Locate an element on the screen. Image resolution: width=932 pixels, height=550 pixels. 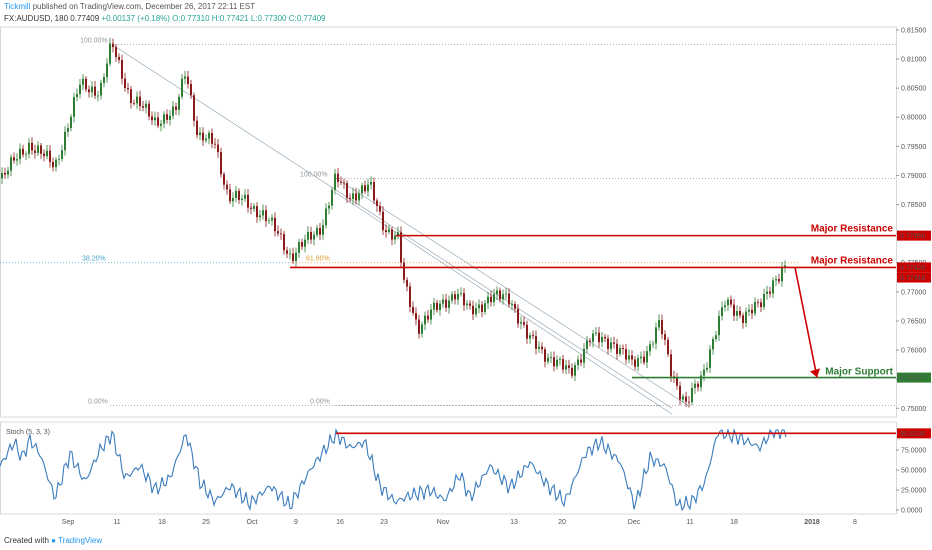
x-tick-label: 18 is located at coordinates (734, 522).